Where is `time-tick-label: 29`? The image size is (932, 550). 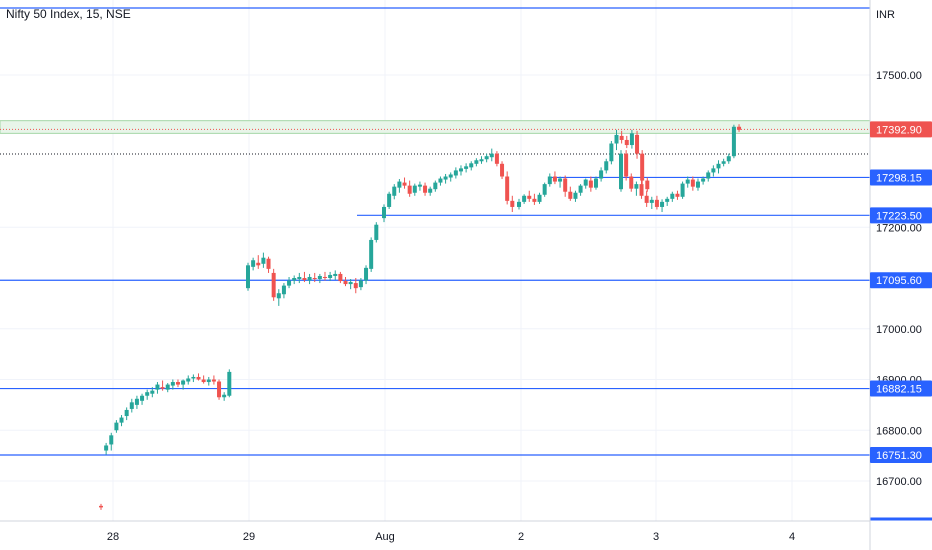 time-tick-label: 29 is located at coordinates (249, 537).